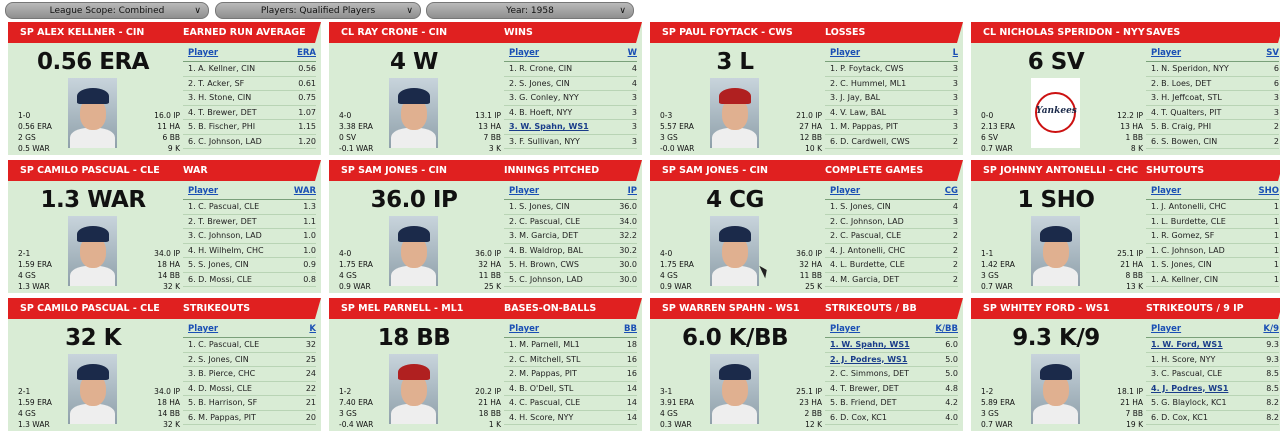  What do you see at coordinates (1212, 251) in the screenshot?
I see `leaderboard-row: 1. C. Johnson, LAD 1` at bounding box center [1212, 251].